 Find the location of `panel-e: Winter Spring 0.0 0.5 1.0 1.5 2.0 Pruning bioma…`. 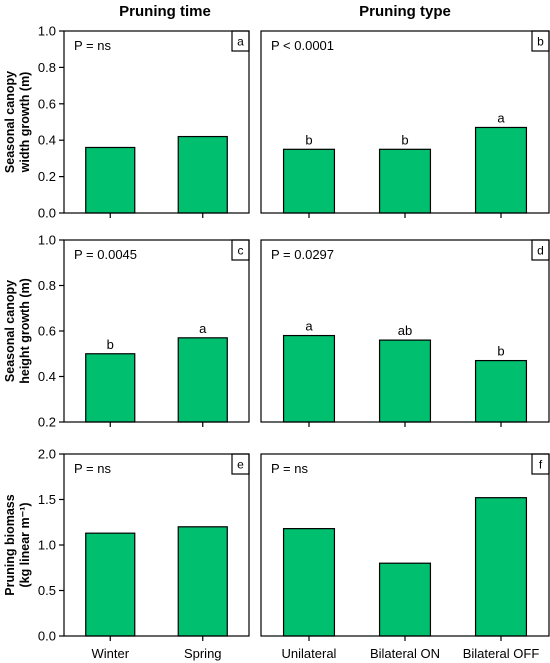

panel-e: Winter Spring 0.0 0.5 1.0 1.5 2.0 Pruning bioma… is located at coordinates (126, 554).